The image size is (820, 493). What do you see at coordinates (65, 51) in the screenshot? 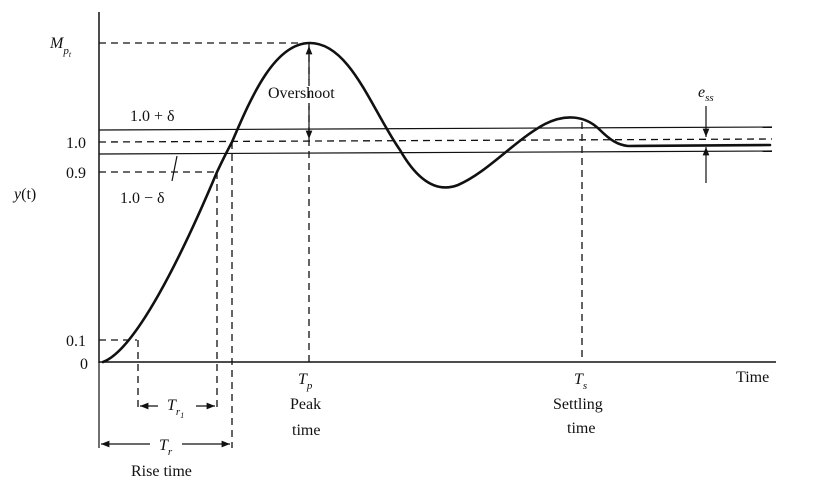
I see `peak-value-sub: p` at bounding box center [65, 51].